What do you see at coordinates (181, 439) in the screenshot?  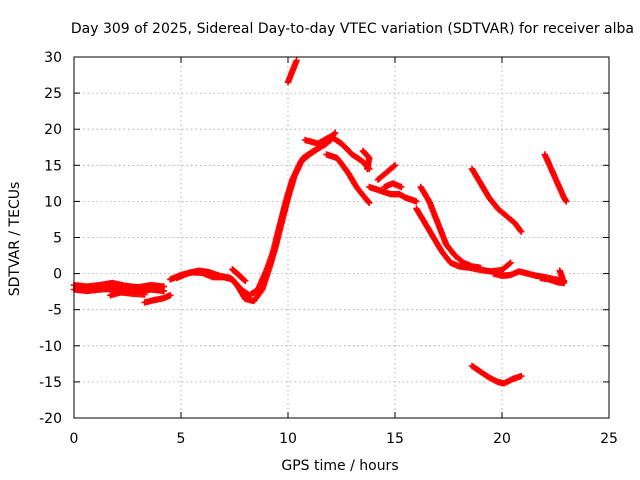 I see `x-tick-label: 5` at bounding box center [181, 439].